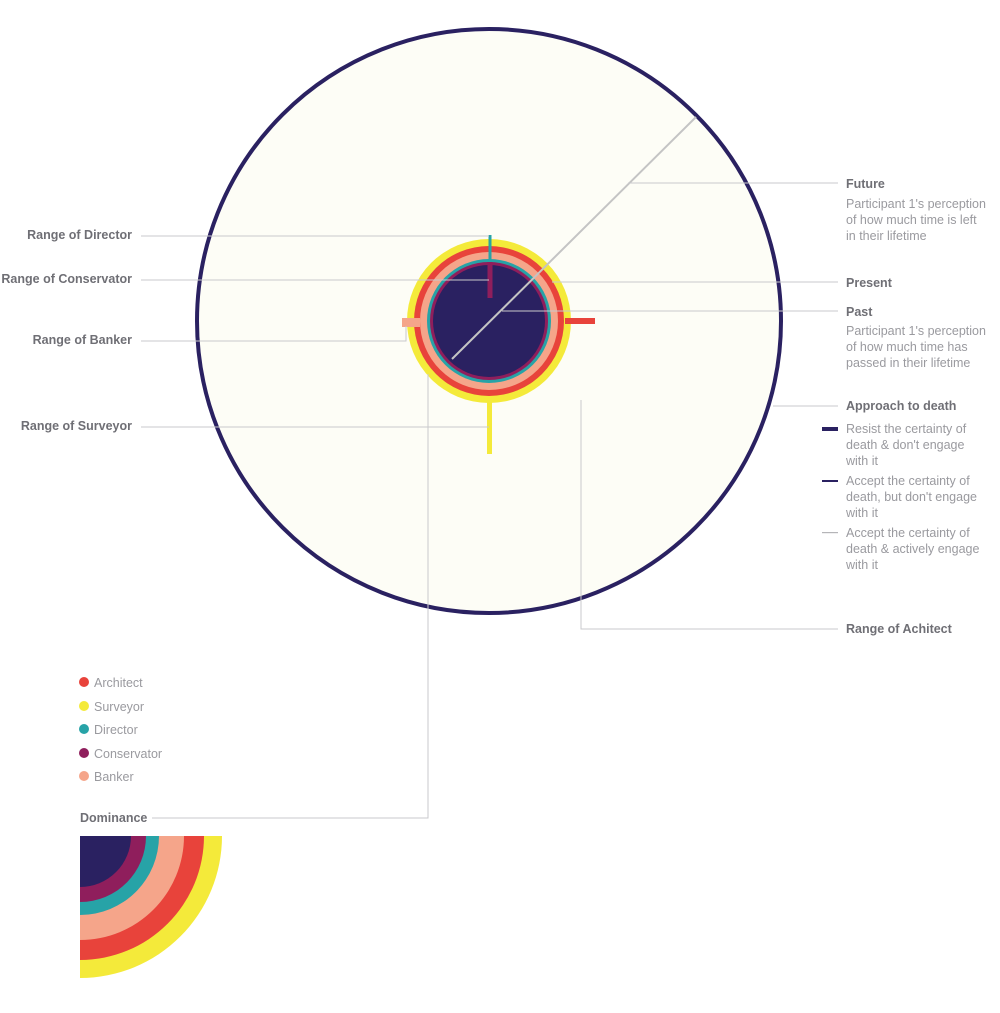 Image resolution: width=1000 pixels, height=1013 pixels. Describe the element at coordinates (911, 220) in the screenshot. I see `future-desc-line-2: of how much time is left` at that location.